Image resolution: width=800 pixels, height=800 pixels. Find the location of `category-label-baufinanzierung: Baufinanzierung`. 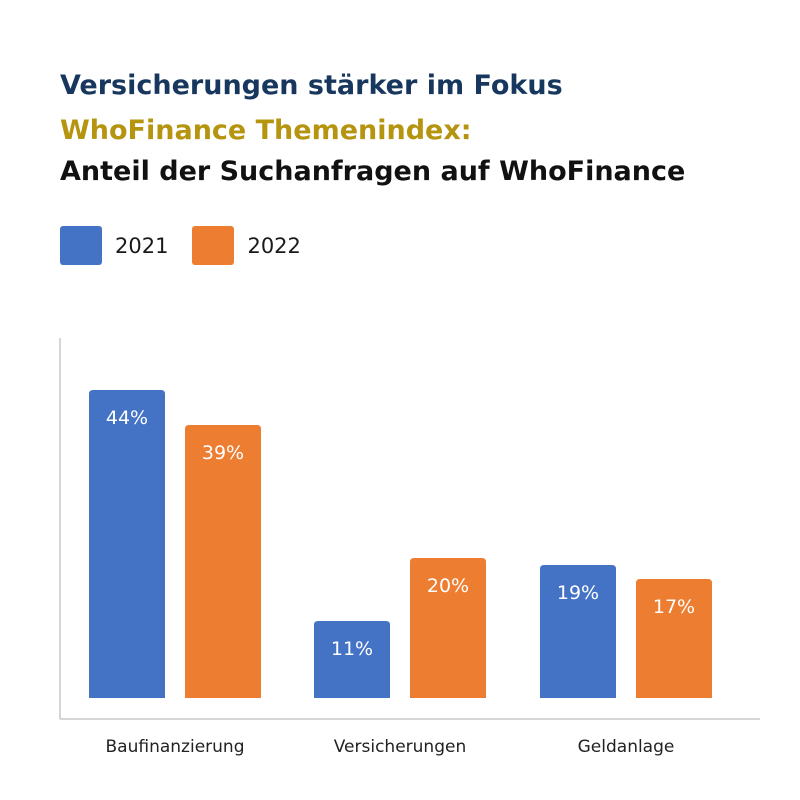

category-label-baufinanzierung: Baufinanzierung is located at coordinates (175, 747).